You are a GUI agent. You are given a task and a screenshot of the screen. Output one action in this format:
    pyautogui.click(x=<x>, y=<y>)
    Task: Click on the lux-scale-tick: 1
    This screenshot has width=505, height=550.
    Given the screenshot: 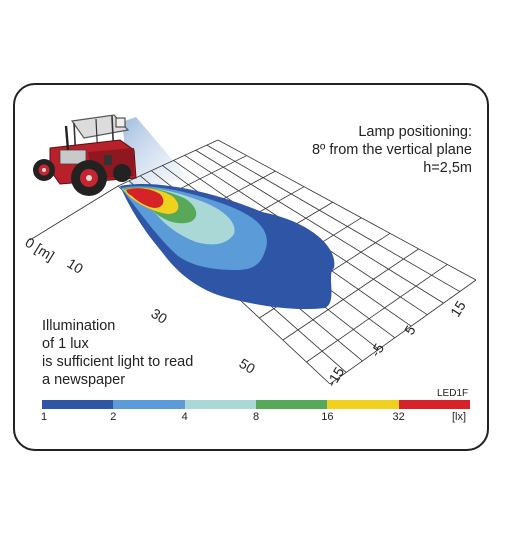 What is the action you would take?
    pyautogui.click(x=44, y=417)
    